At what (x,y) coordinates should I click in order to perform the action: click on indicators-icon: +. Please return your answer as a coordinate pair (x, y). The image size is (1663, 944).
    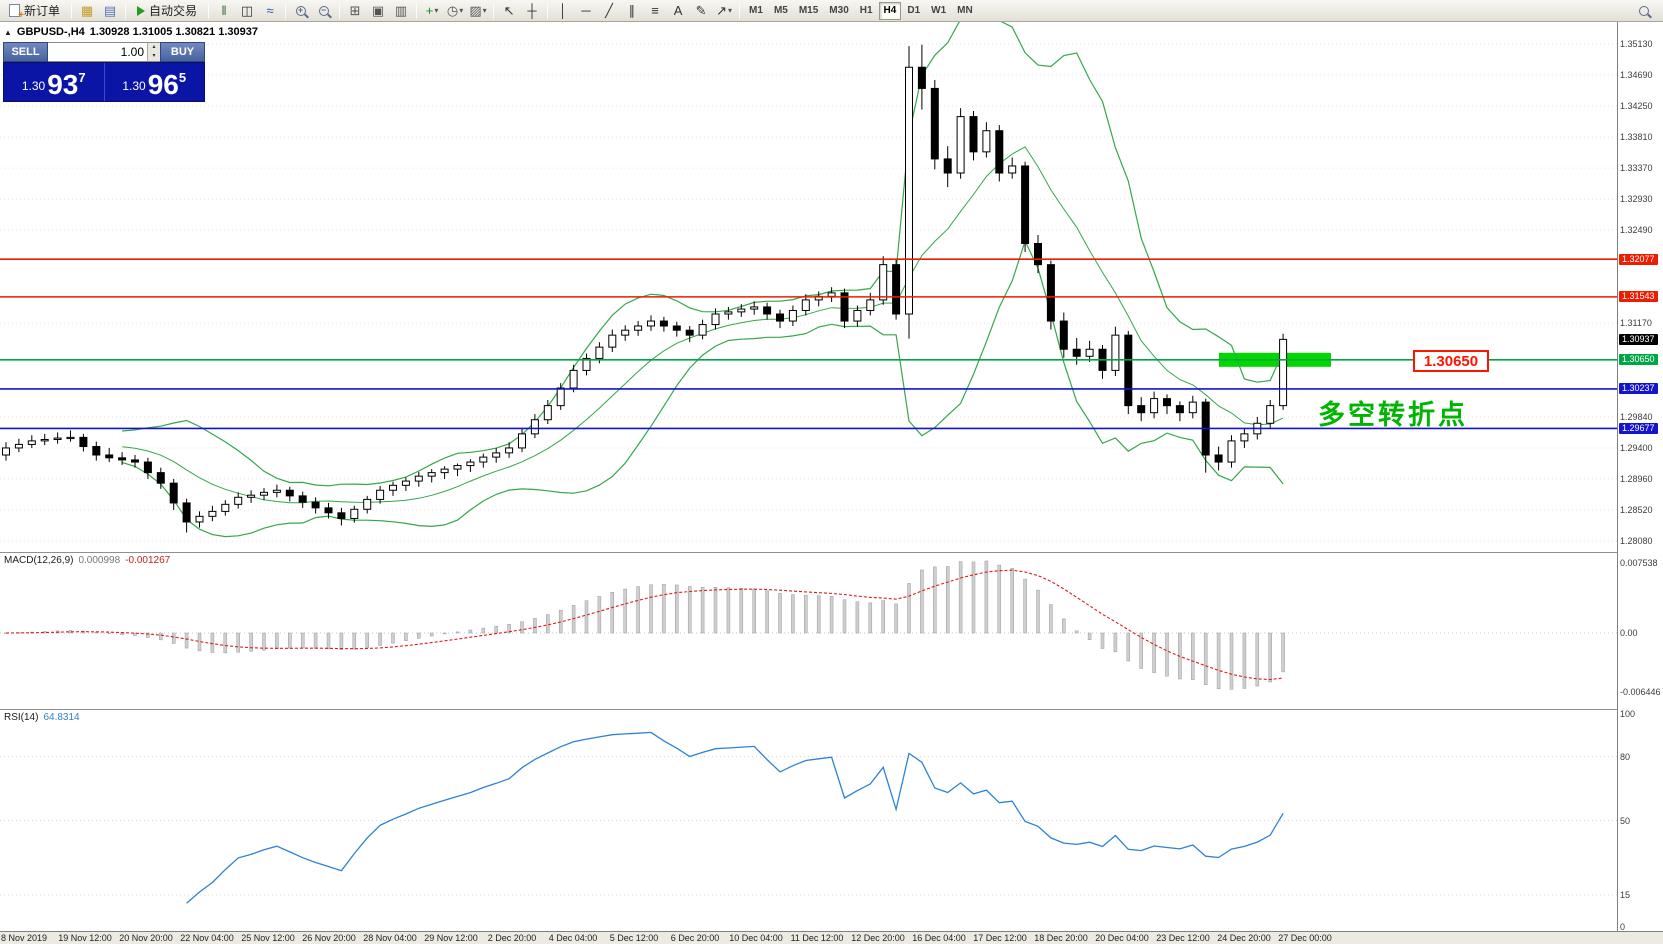
    Looking at the image, I should click on (429, 10).